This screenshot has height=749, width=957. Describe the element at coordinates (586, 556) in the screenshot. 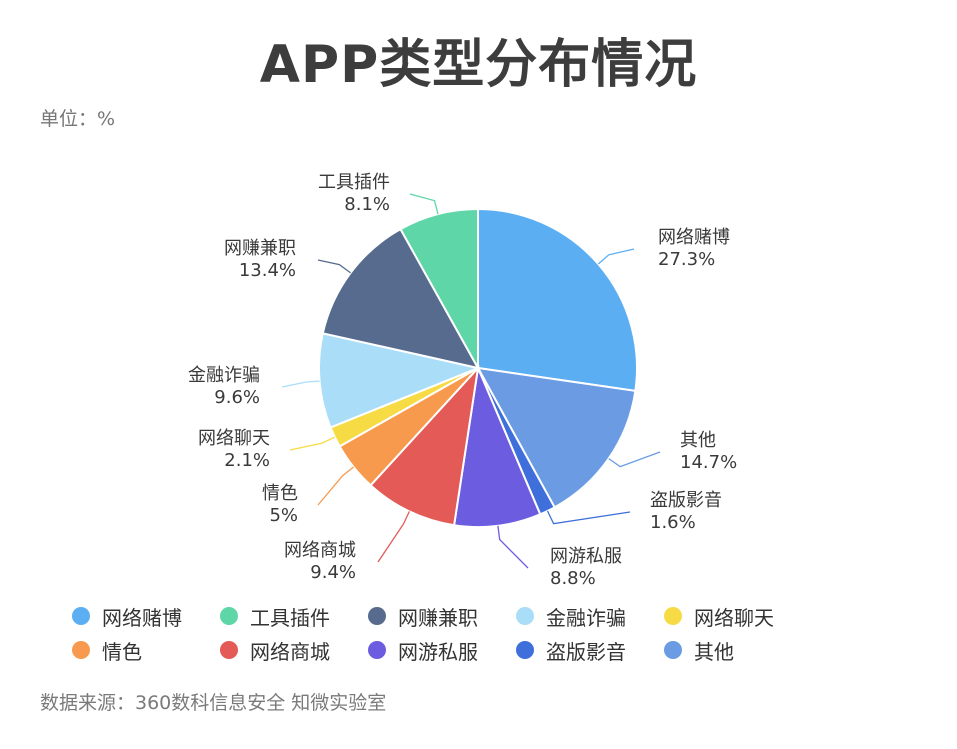

I see `slice-label: 网游私服` at that location.